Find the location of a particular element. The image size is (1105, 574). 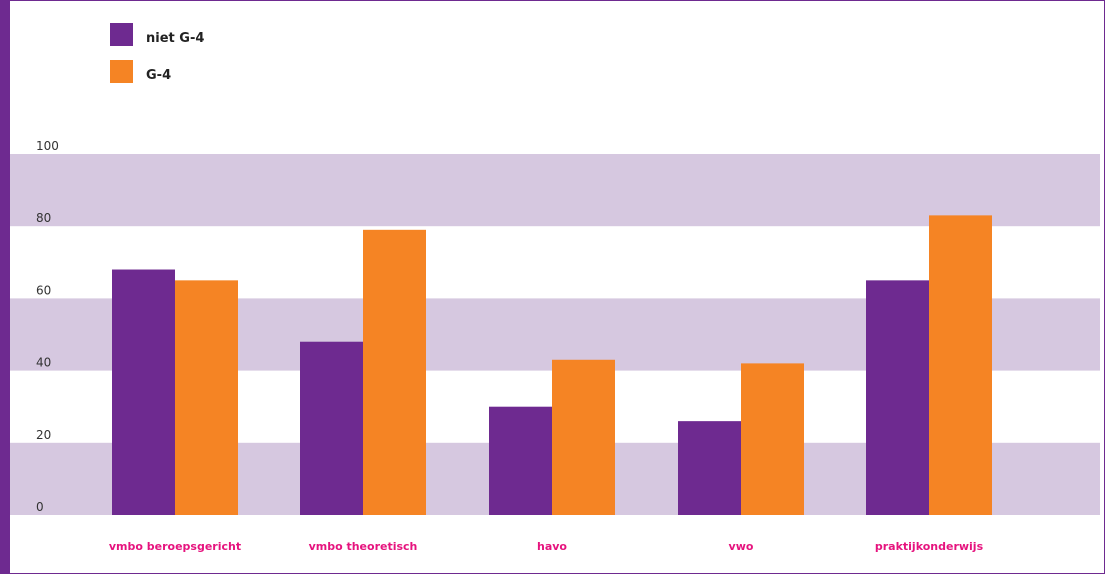

grid-band is located at coordinates (555, 190).